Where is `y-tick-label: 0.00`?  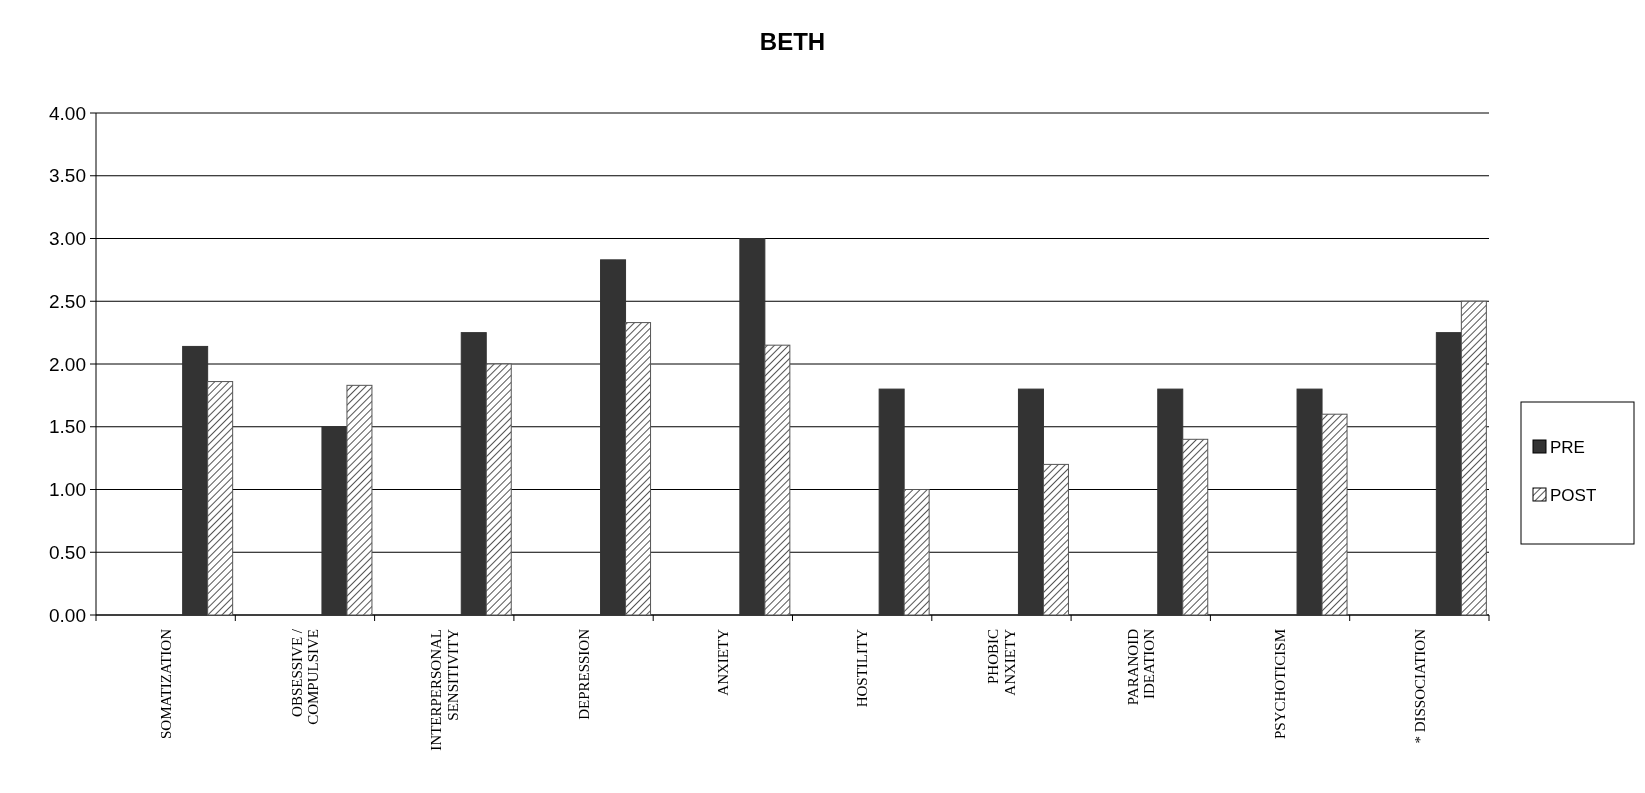 y-tick-label: 0.00 is located at coordinates (67, 615).